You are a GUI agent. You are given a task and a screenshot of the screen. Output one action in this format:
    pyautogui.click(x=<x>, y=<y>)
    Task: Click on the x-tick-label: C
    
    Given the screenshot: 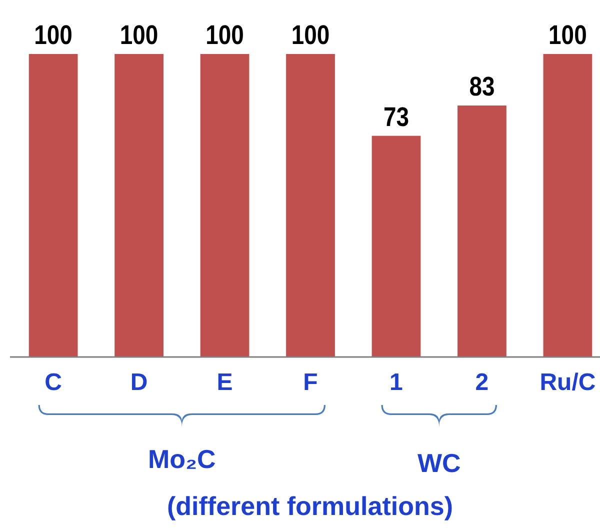 What is the action you would take?
    pyautogui.click(x=53, y=382)
    